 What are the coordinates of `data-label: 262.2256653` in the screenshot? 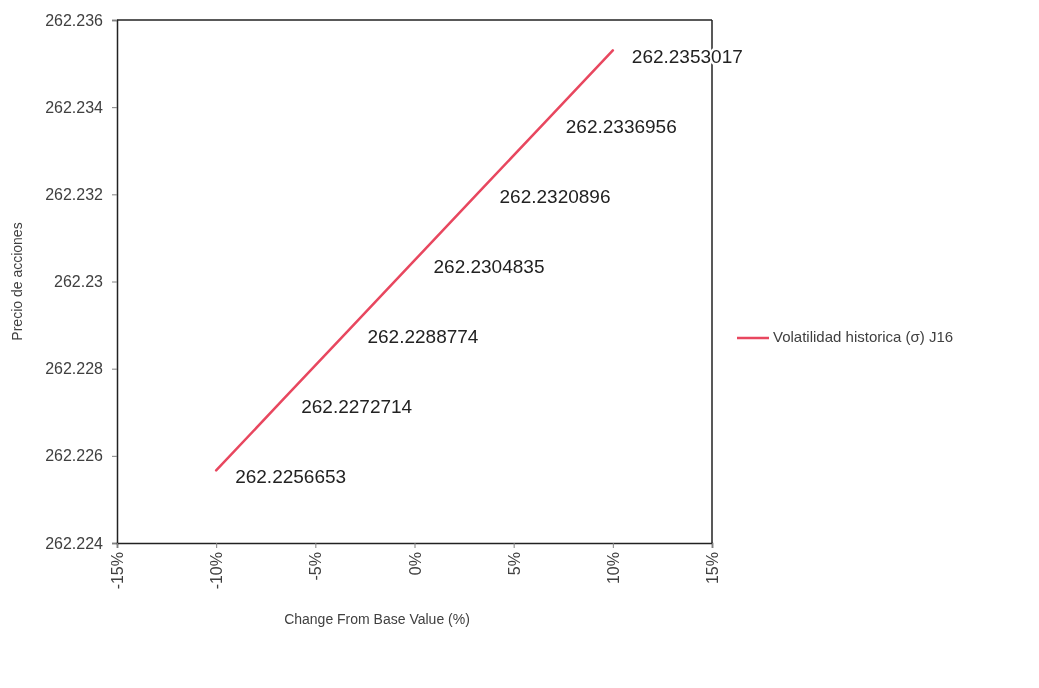 It's located at (291, 477).